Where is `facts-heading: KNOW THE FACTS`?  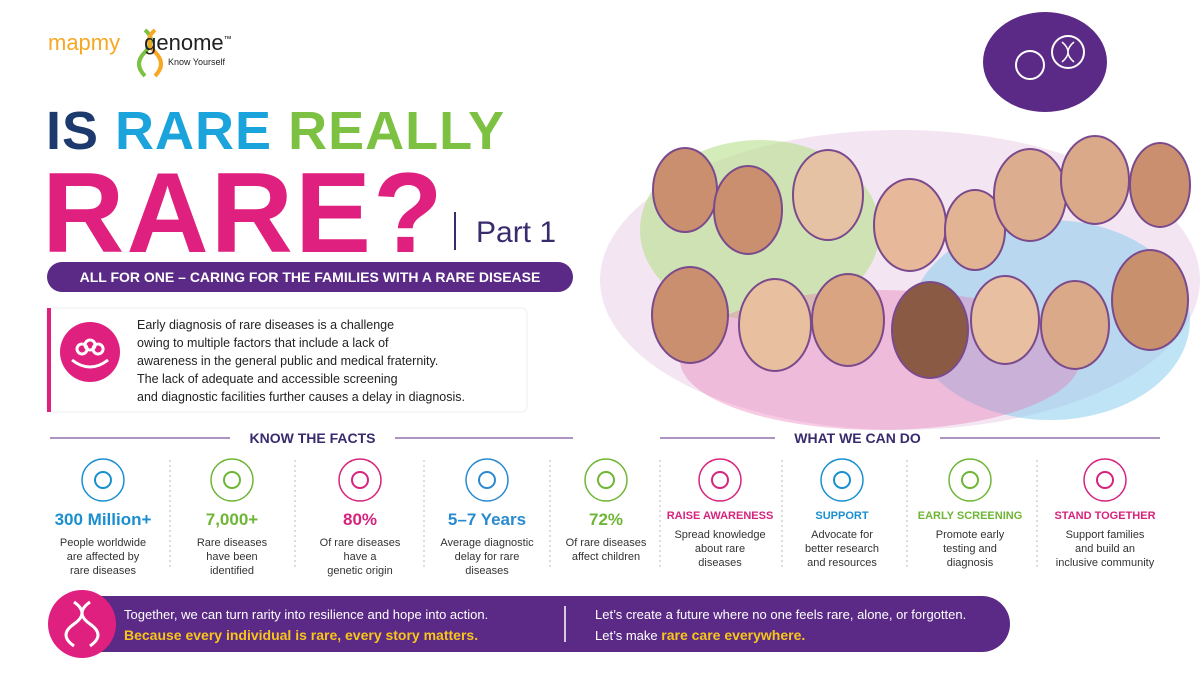
facts-heading: KNOW THE FACTS is located at coordinates (312, 438).